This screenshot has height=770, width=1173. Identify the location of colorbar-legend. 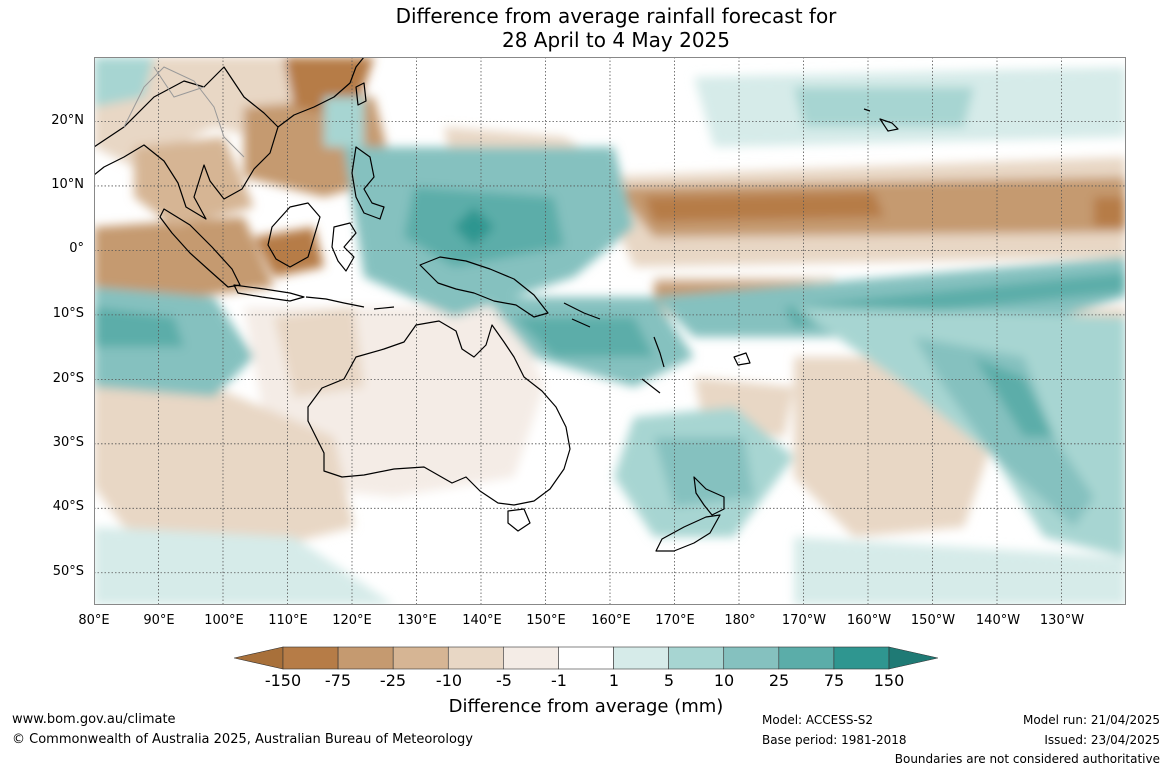
(586, 658).